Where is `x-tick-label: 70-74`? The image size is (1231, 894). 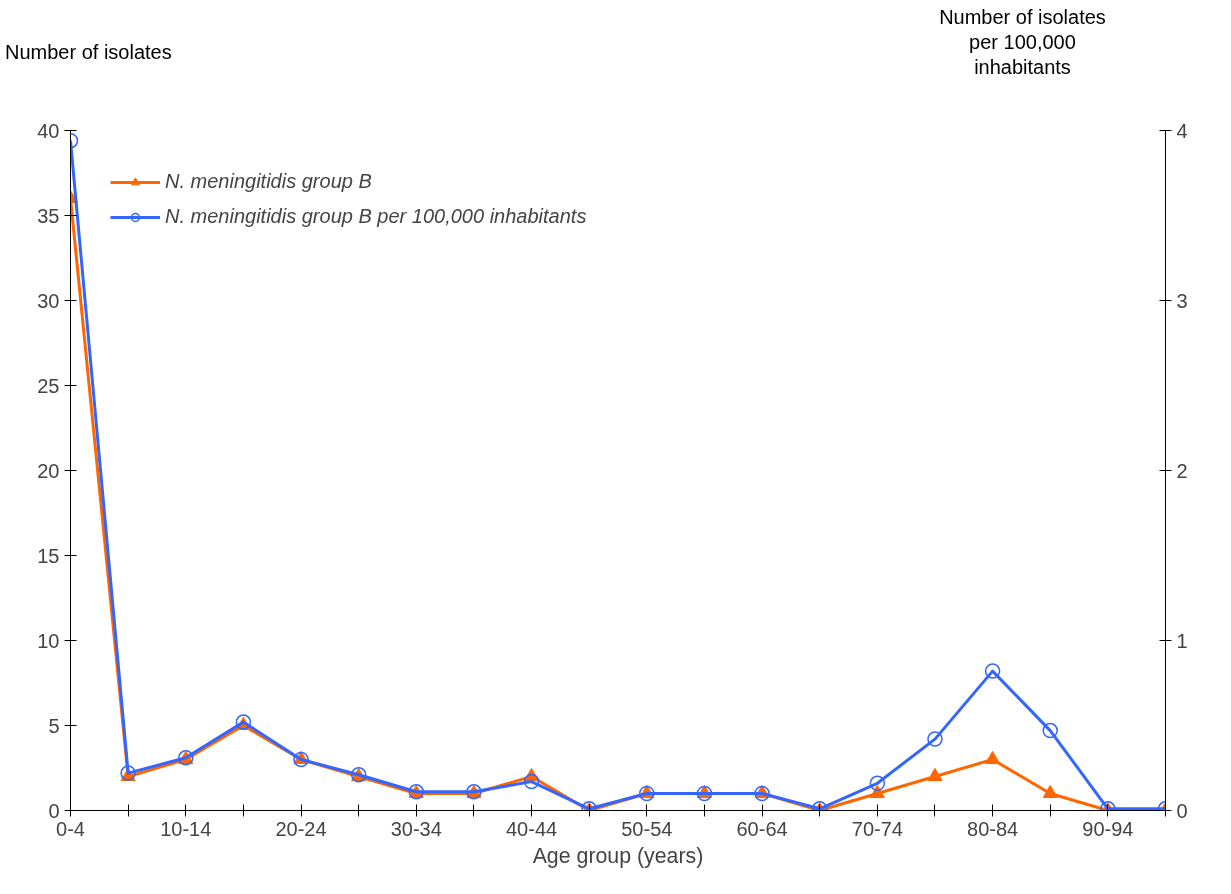
x-tick-label: 70-74 is located at coordinates (877, 828).